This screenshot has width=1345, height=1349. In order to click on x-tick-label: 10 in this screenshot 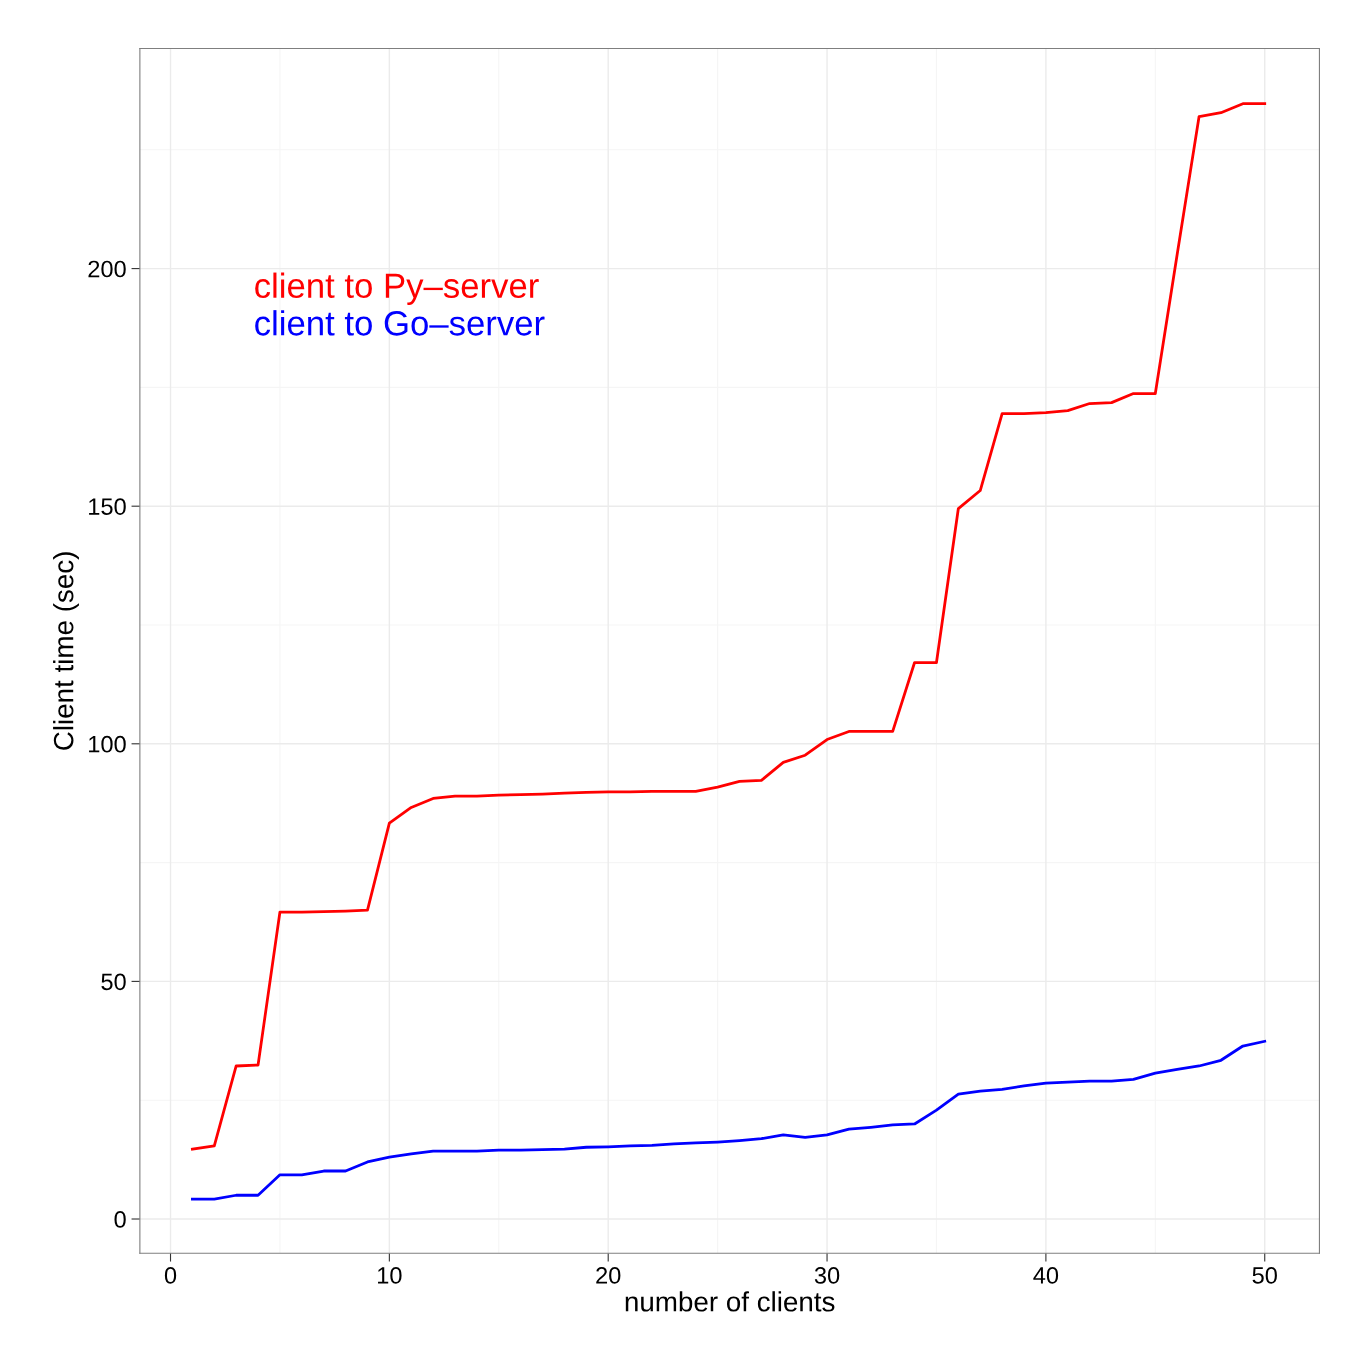, I will do `click(390, 1275)`.